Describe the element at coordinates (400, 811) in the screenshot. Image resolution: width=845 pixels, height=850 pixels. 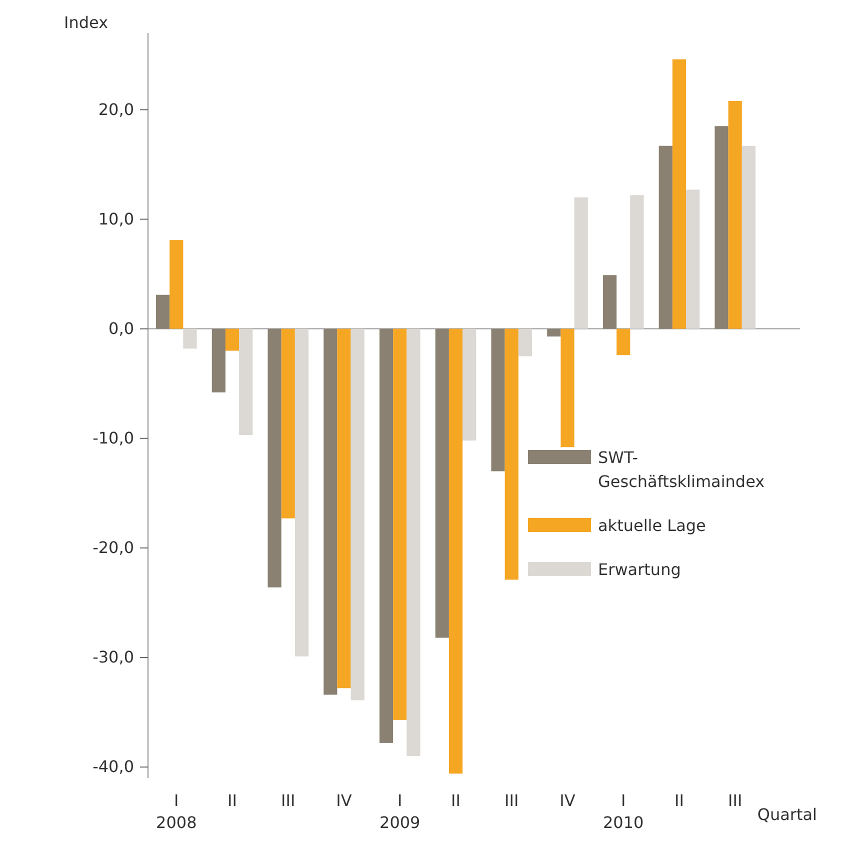
I see `x-tick-label: I 2009` at that location.